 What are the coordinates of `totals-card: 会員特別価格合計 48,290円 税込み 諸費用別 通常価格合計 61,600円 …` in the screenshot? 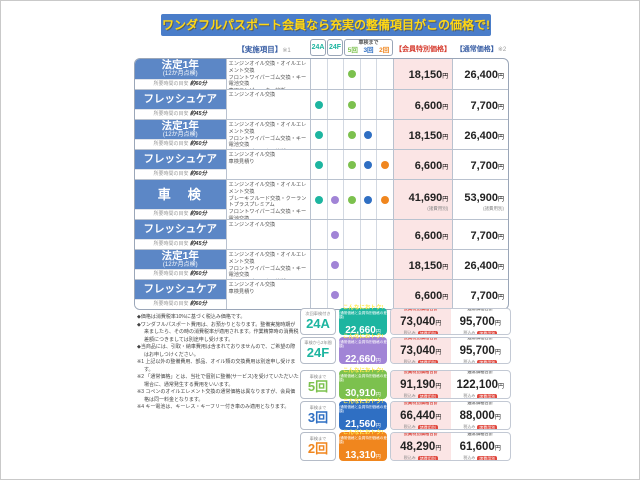 It's located at (450, 446).